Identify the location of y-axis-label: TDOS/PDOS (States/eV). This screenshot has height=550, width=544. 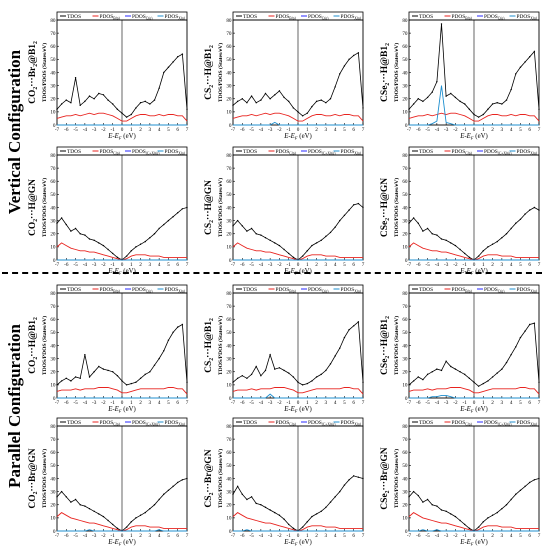
(44, 207).